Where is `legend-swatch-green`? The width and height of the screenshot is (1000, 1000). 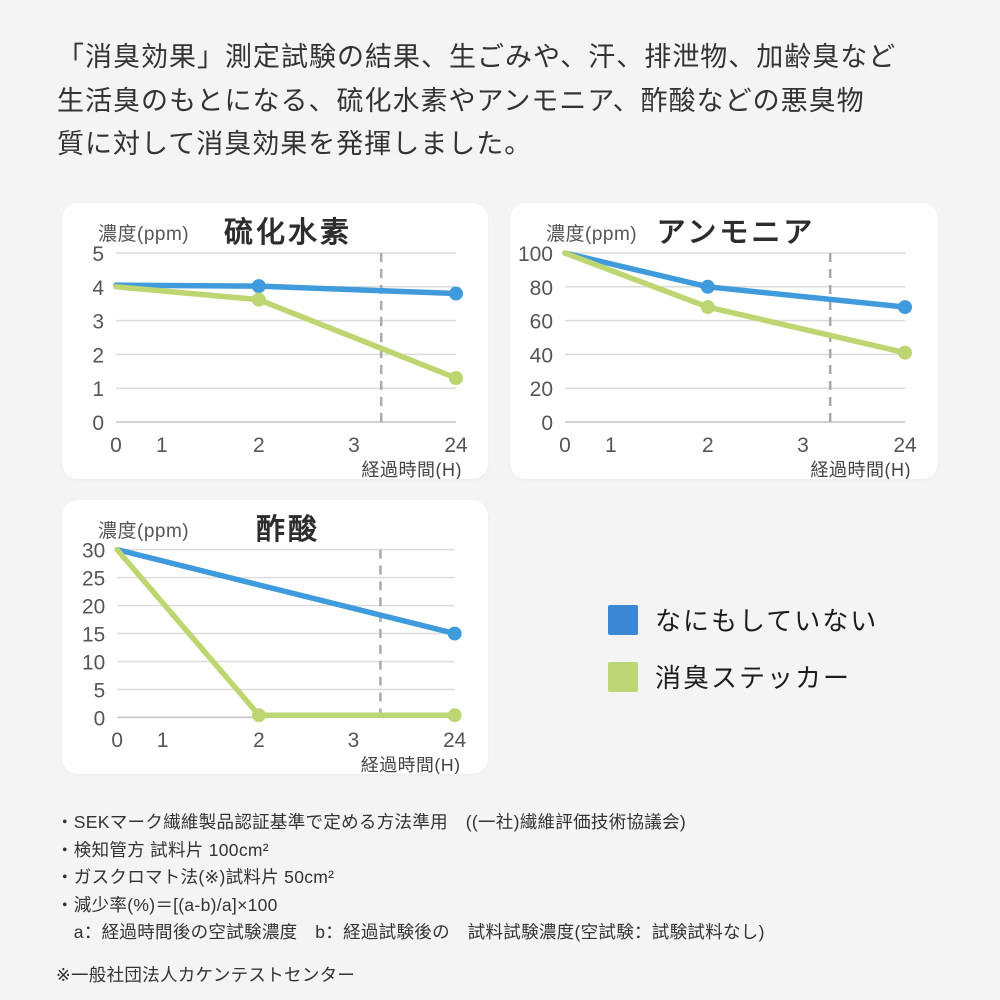
legend-swatch-green is located at coordinates (623, 676).